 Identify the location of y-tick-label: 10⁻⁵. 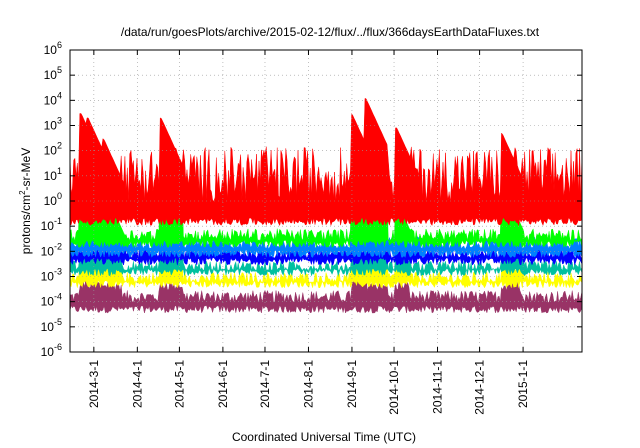
(51, 325).